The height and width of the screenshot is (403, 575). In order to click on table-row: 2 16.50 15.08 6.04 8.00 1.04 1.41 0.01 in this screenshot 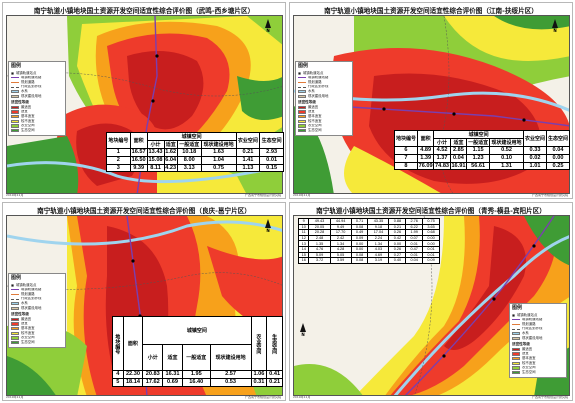, I will do `click(195, 160)`.